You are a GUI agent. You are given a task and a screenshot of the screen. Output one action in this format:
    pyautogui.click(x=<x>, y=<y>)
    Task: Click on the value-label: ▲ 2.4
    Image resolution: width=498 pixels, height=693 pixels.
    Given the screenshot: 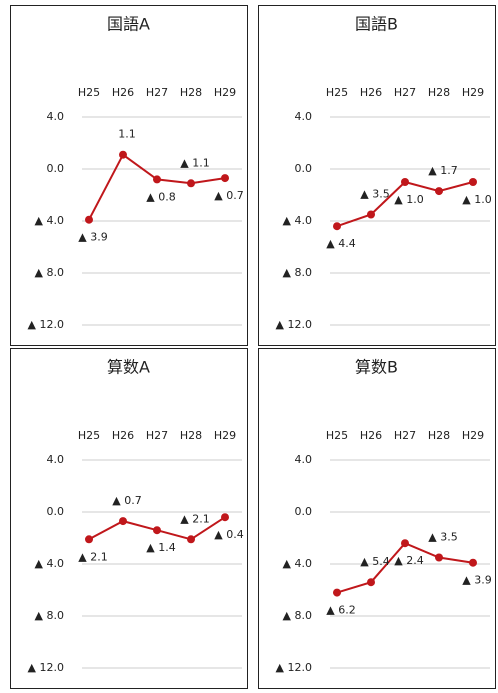 What is the action you would take?
    pyautogui.click(x=408, y=560)
    